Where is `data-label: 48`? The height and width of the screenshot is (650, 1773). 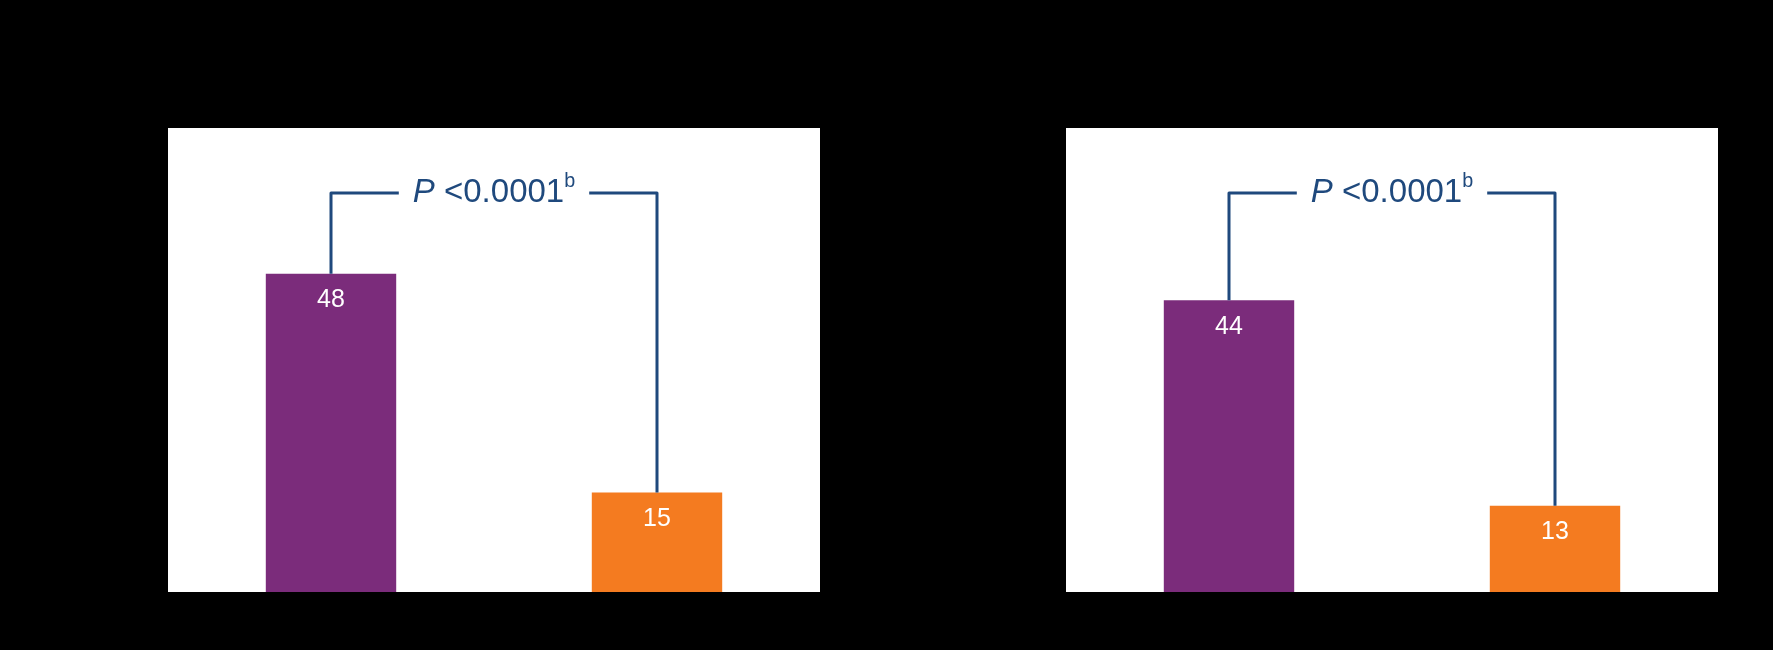 data-label: 48 is located at coordinates (331, 298).